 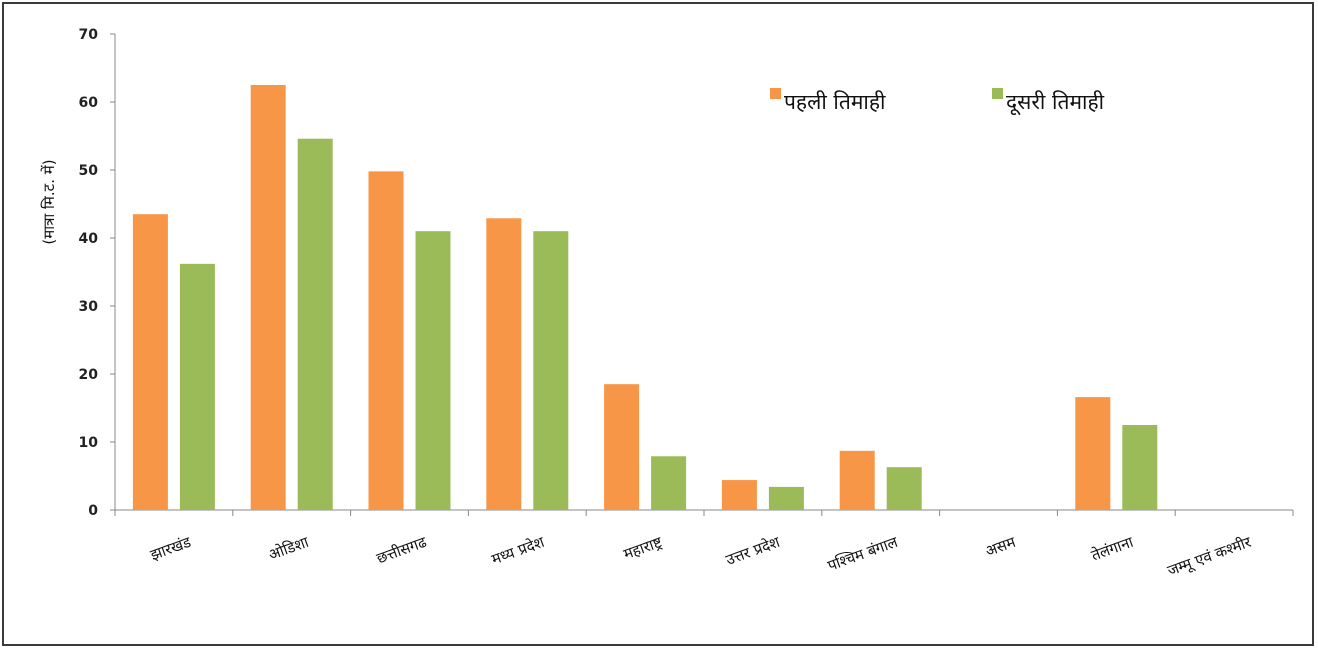 What do you see at coordinates (643, 548) in the screenshot?
I see `x-category-label: महाराष्ट्र` at bounding box center [643, 548].